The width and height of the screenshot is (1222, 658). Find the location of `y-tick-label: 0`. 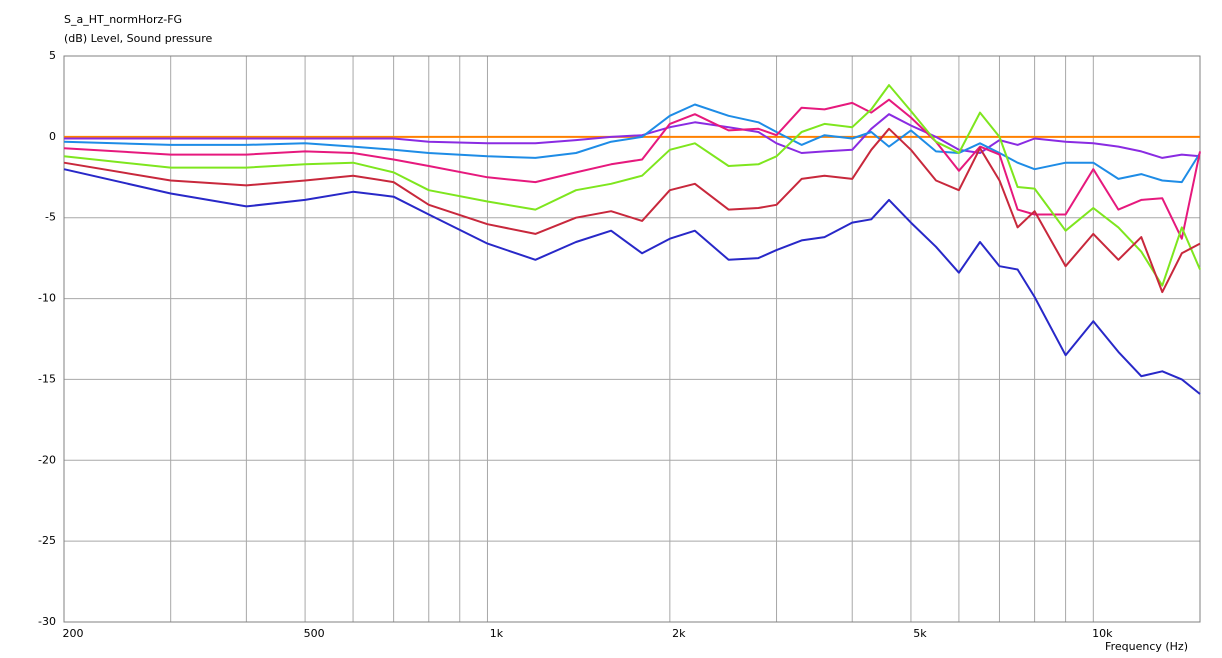

y-tick-label: 0 is located at coordinates (52, 136).